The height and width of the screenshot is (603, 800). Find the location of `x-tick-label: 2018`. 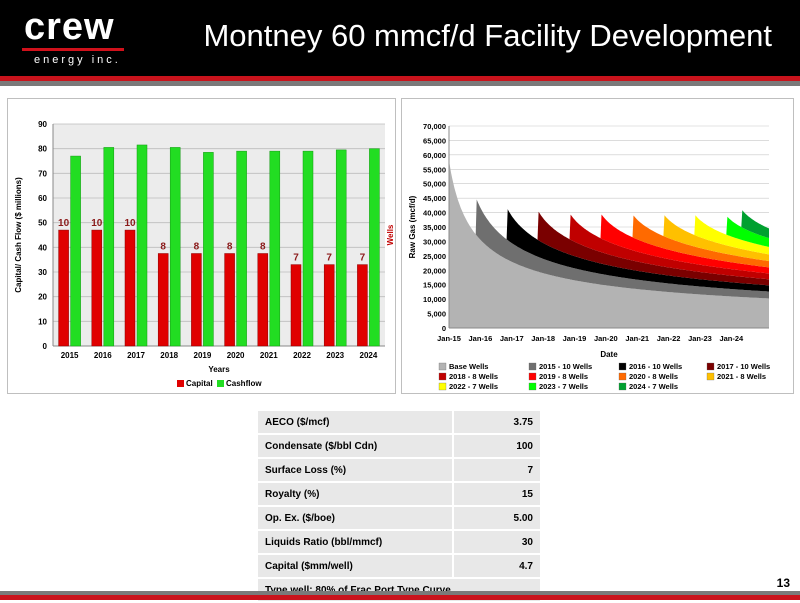

x-tick-label: 2018 is located at coordinates (169, 355).